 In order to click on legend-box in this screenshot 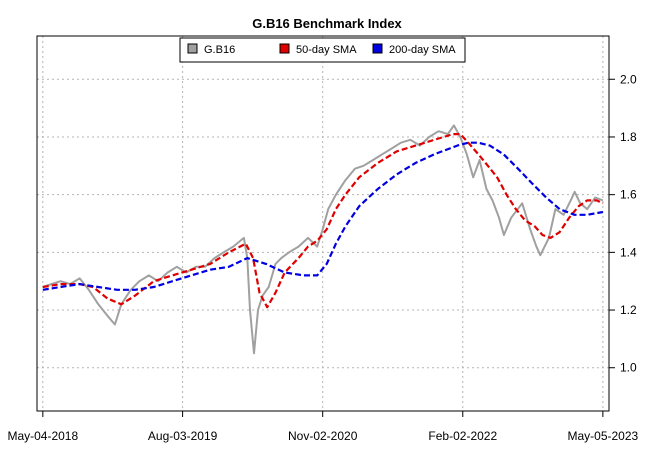, I will do `click(322, 50)`.